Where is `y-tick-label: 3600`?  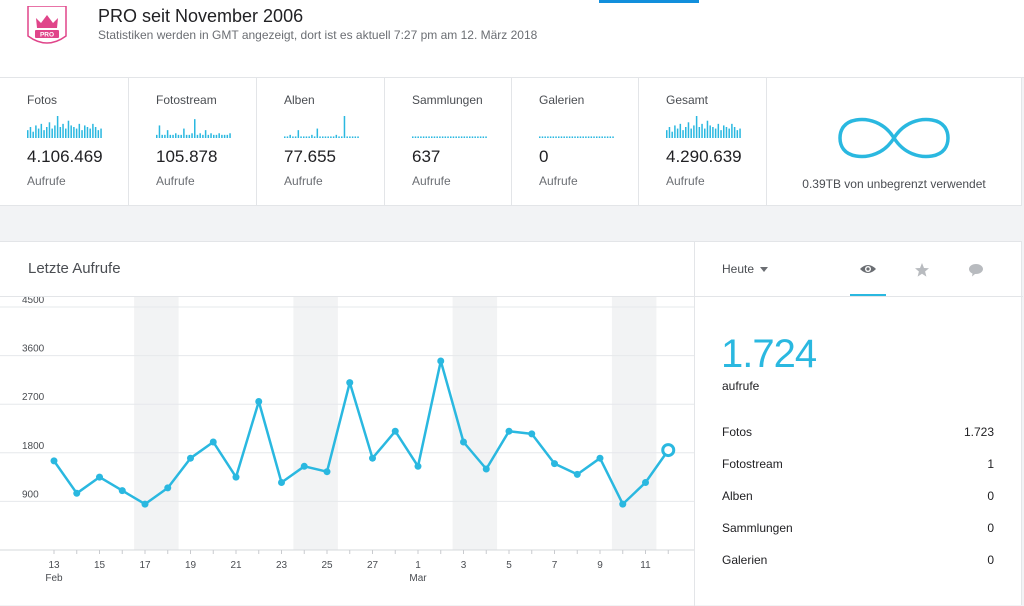 y-tick-label: 3600 is located at coordinates (33, 349).